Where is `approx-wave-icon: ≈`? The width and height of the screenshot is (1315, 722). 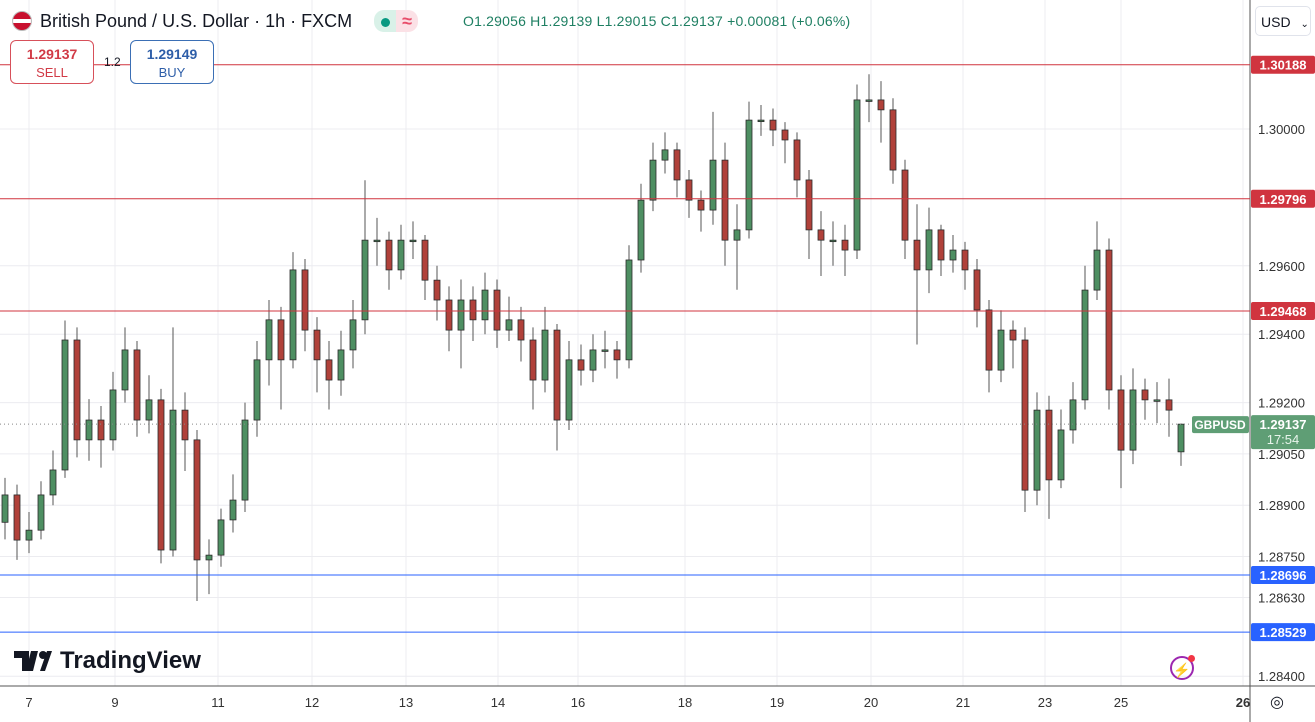 approx-wave-icon: ≈ is located at coordinates (407, 21).